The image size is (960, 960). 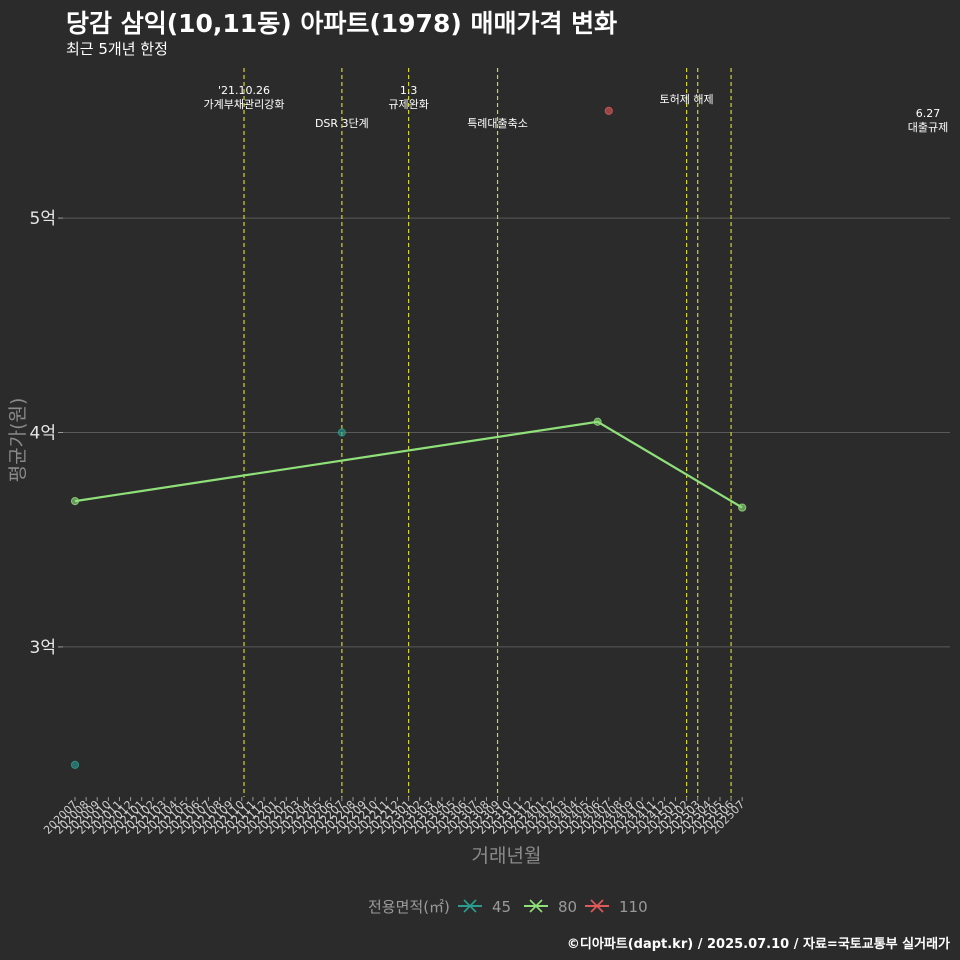 What do you see at coordinates (43, 648) in the screenshot?
I see `y-tick-label: 3억` at bounding box center [43, 648].